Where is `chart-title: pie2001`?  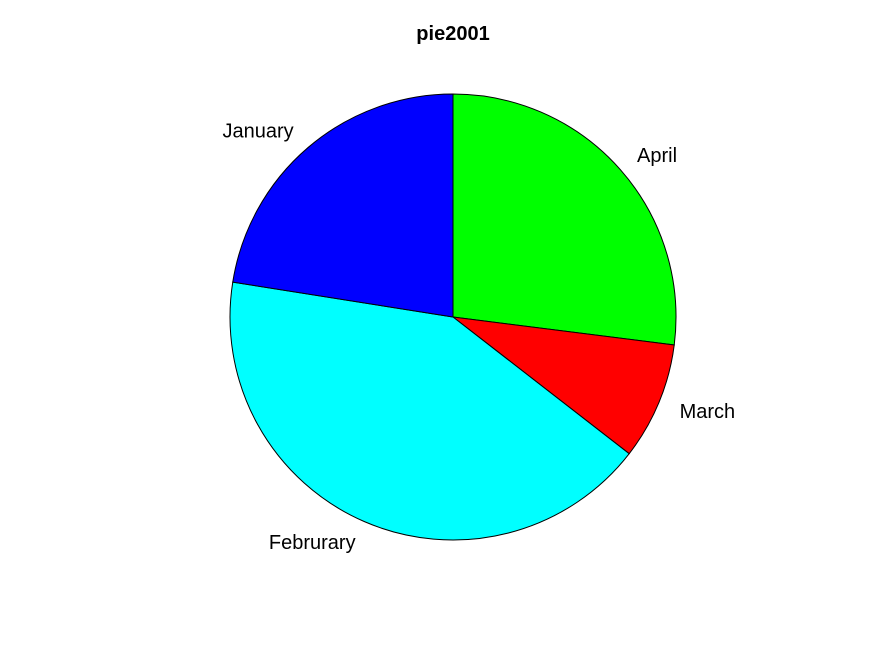
chart-title: pie2001 is located at coordinates (452, 34).